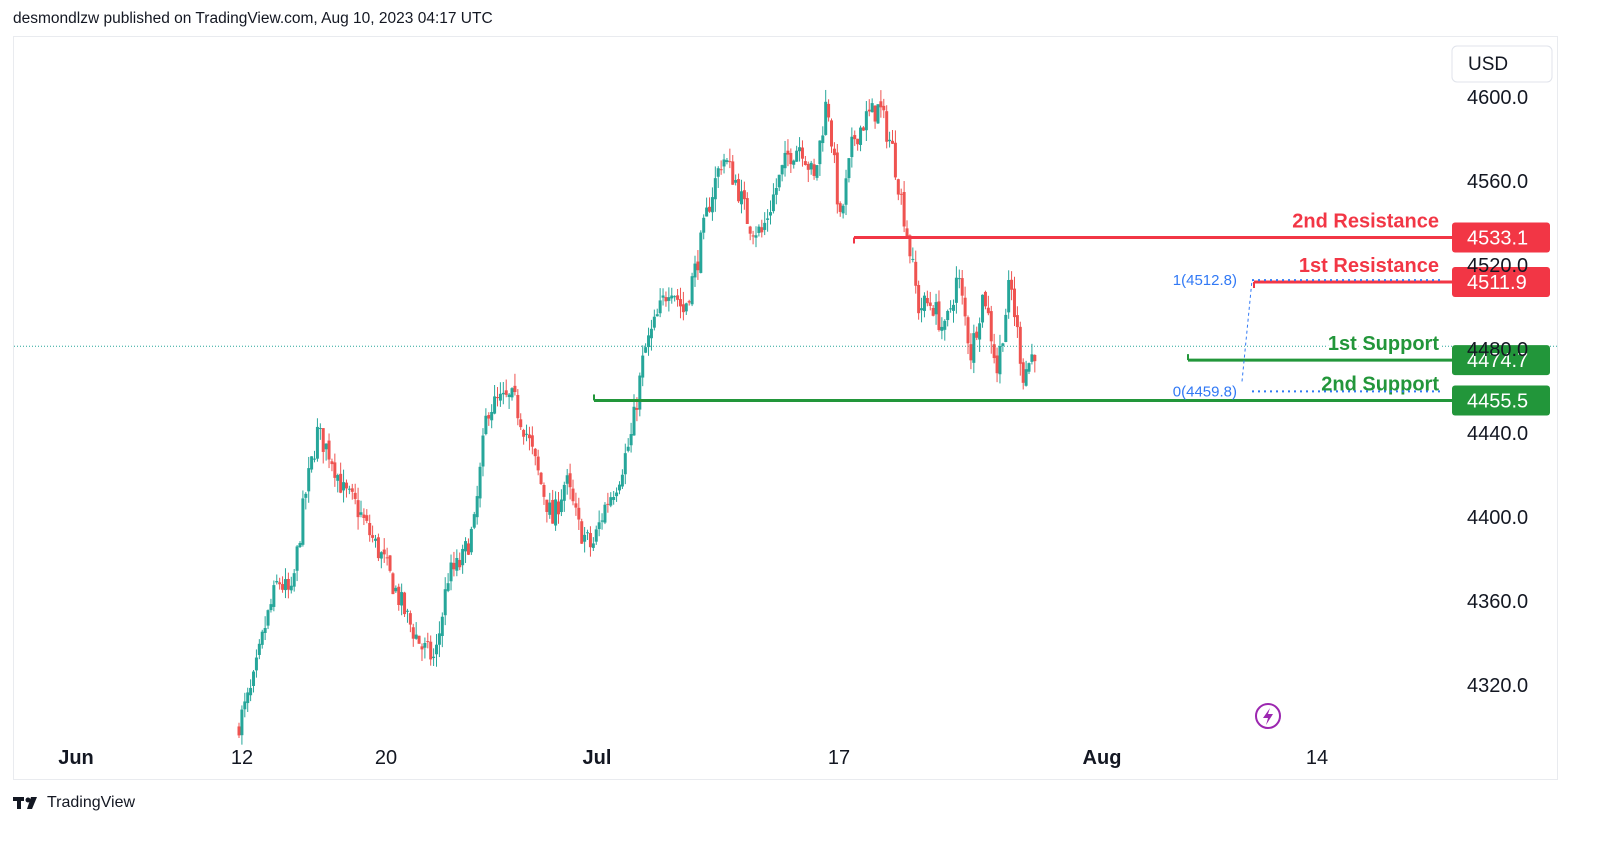 The width and height of the screenshot is (1600, 846). Describe the element at coordinates (1488, 64) in the screenshot. I see `currency-label: USD` at that location.